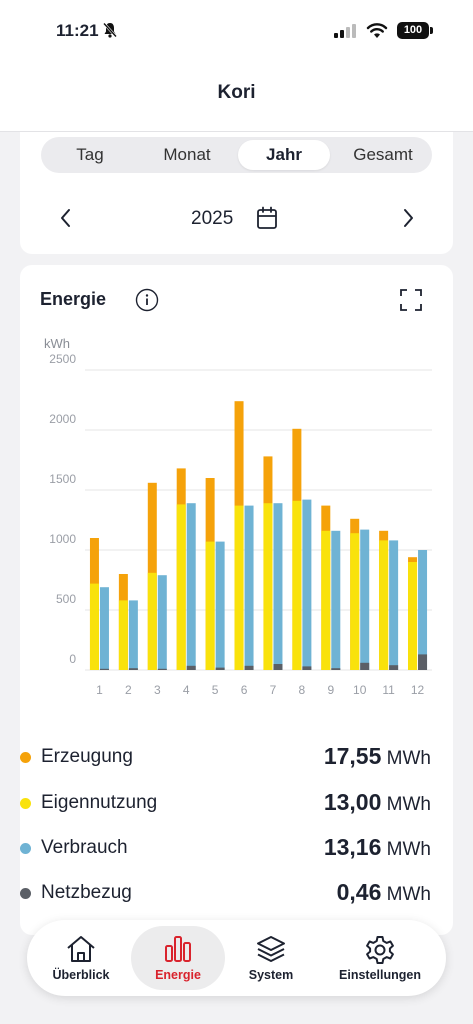  I want to click on legend-row-eigennutzung: Eigennutzung 13,00 MWh, so click(226, 804).